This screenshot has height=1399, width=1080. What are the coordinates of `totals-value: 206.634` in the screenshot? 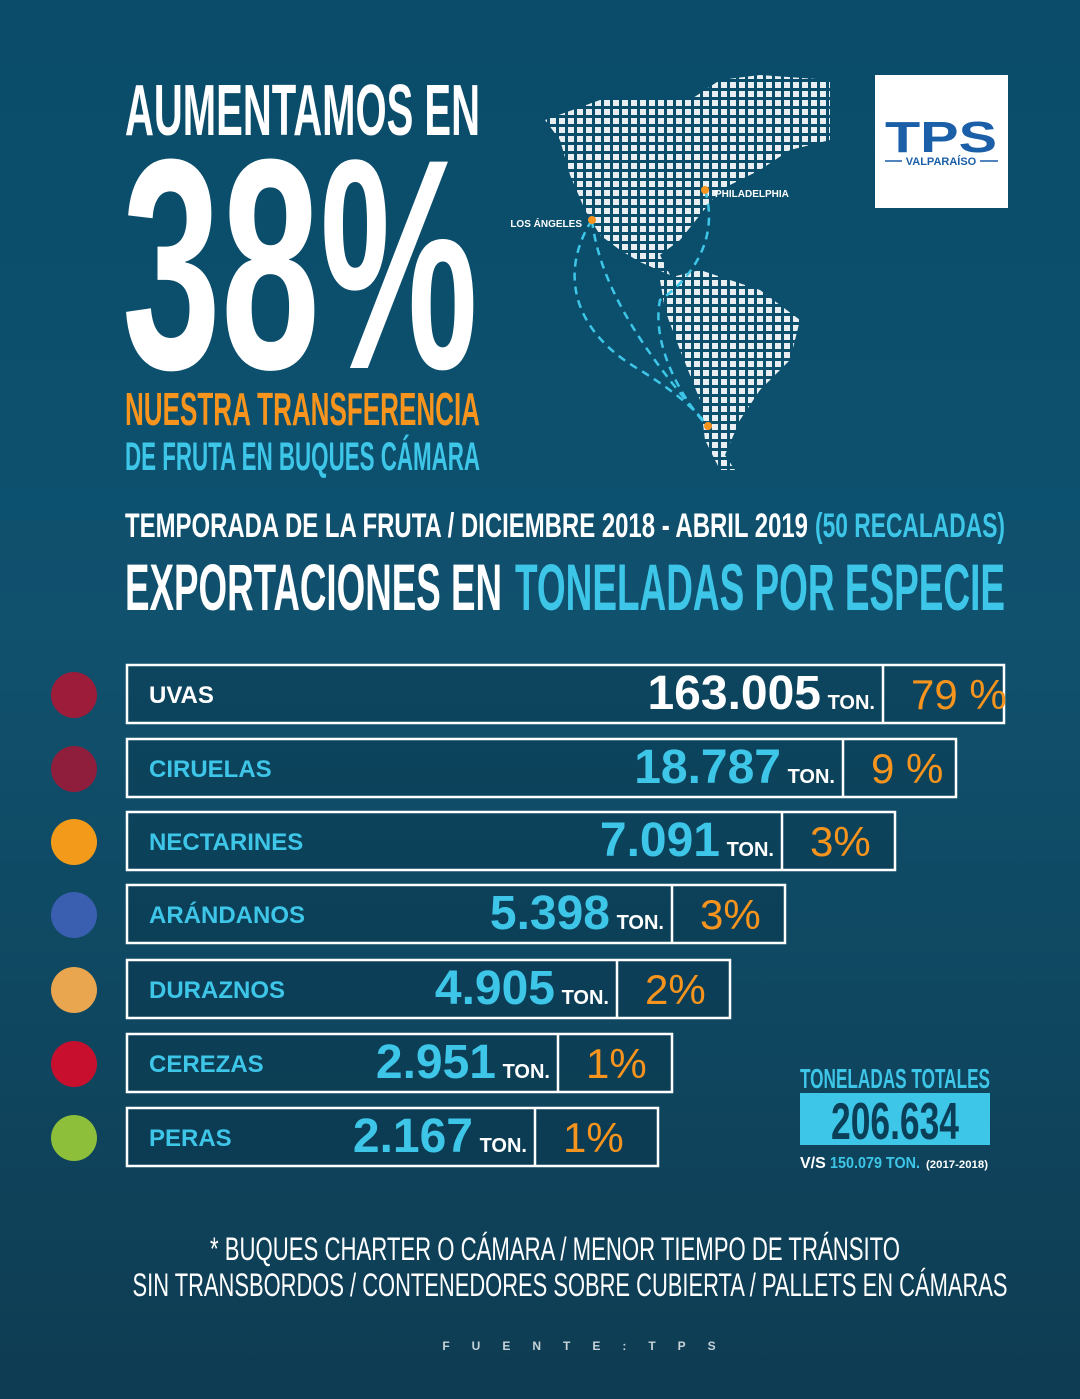 It's located at (895, 1122).